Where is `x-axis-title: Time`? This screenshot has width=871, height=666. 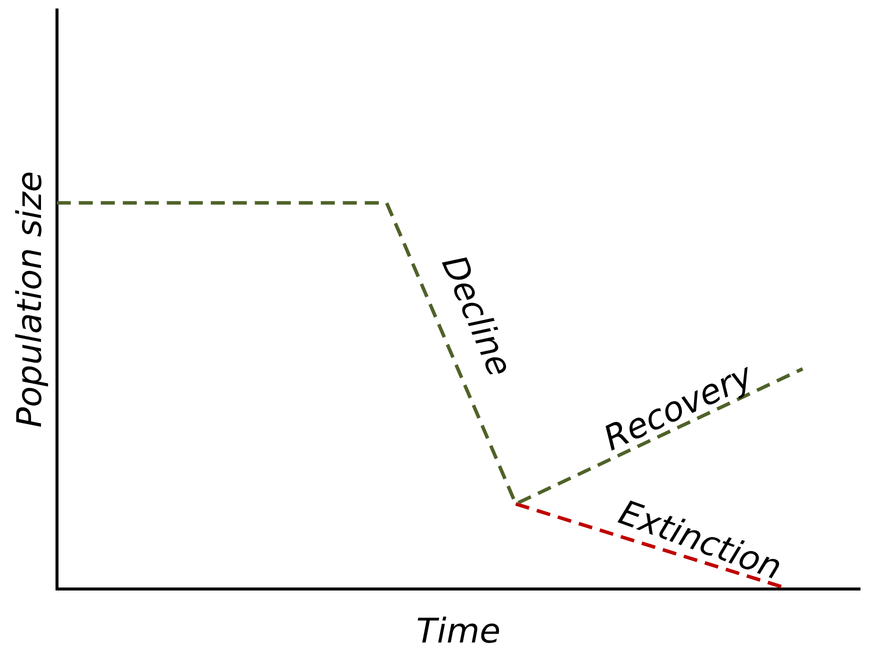 x-axis-title: Time is located at coordinates (458, 631).